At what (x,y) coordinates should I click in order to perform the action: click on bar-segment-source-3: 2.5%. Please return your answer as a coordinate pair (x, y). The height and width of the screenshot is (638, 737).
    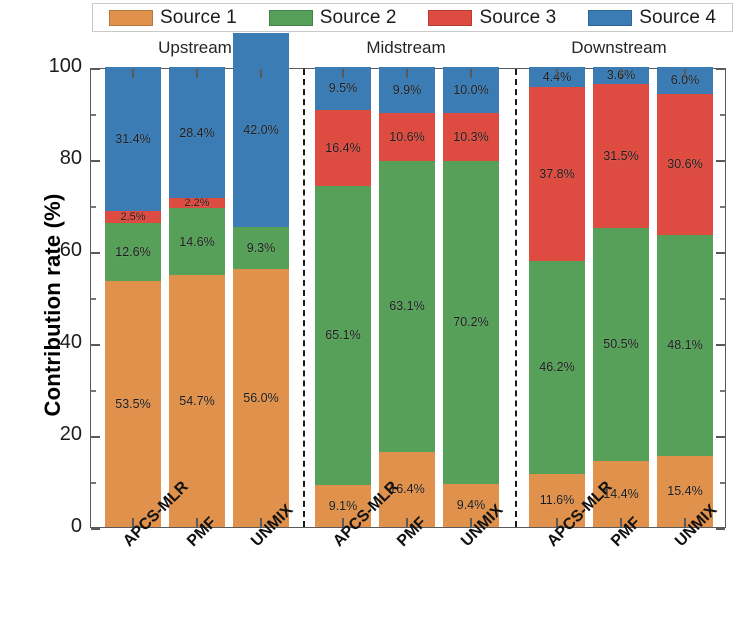
    Looking at the image, I should click on (133, 217).